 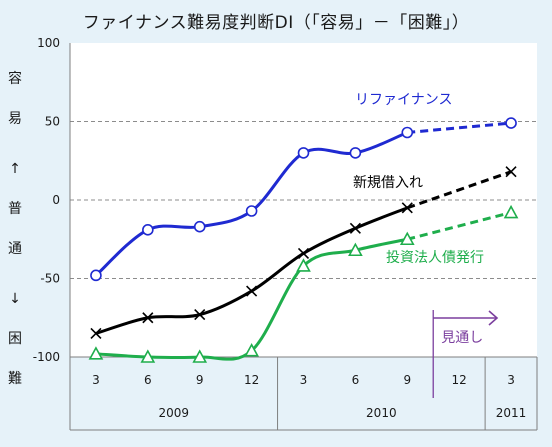 What do you see at coordinates (174, 413) in the screenshot?
I see `x-year-label: 2009` at bounding box center [174, 413].